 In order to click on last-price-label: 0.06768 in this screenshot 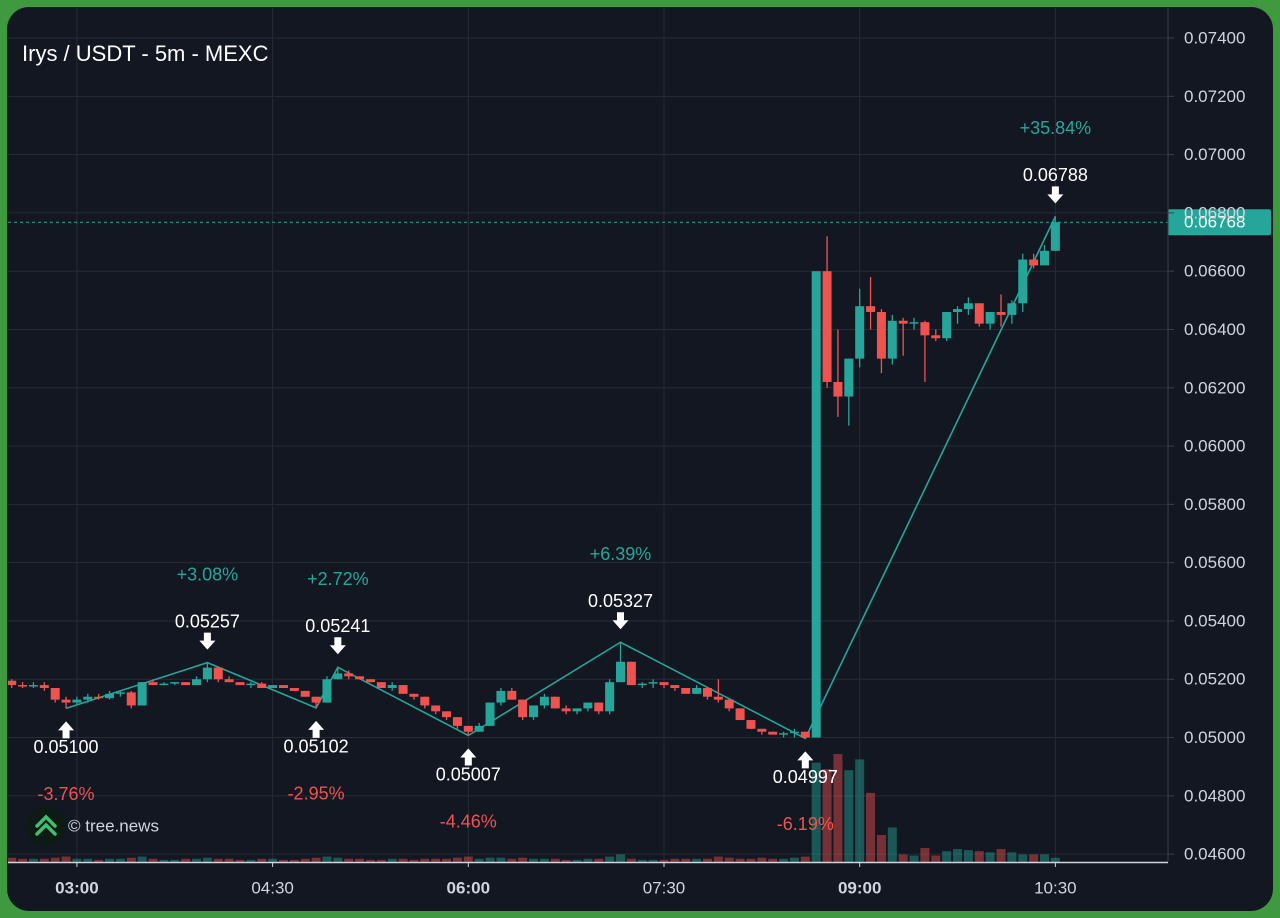, I will do `click(1214, 222)`.